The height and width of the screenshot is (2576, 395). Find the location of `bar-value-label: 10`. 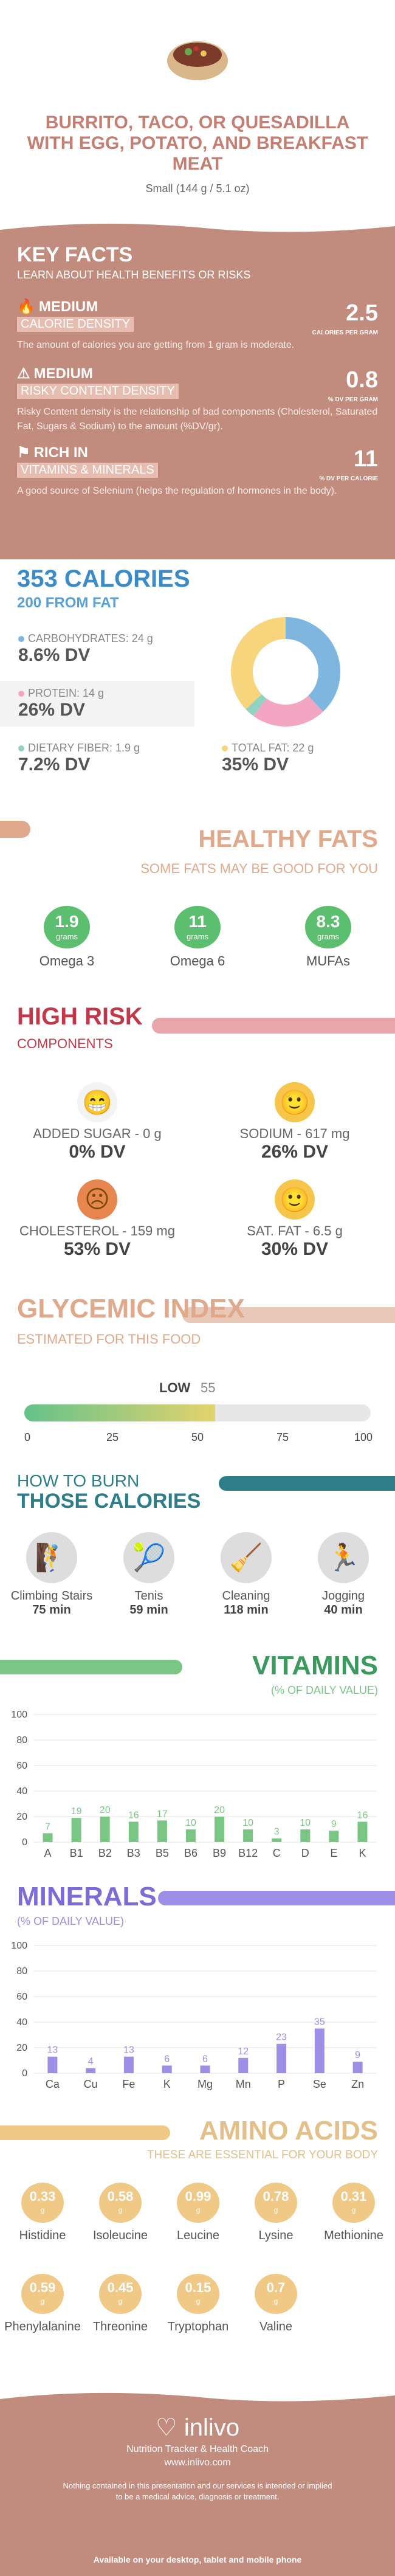

bar-value-label: 10 is located at coordinates (190, 1823).